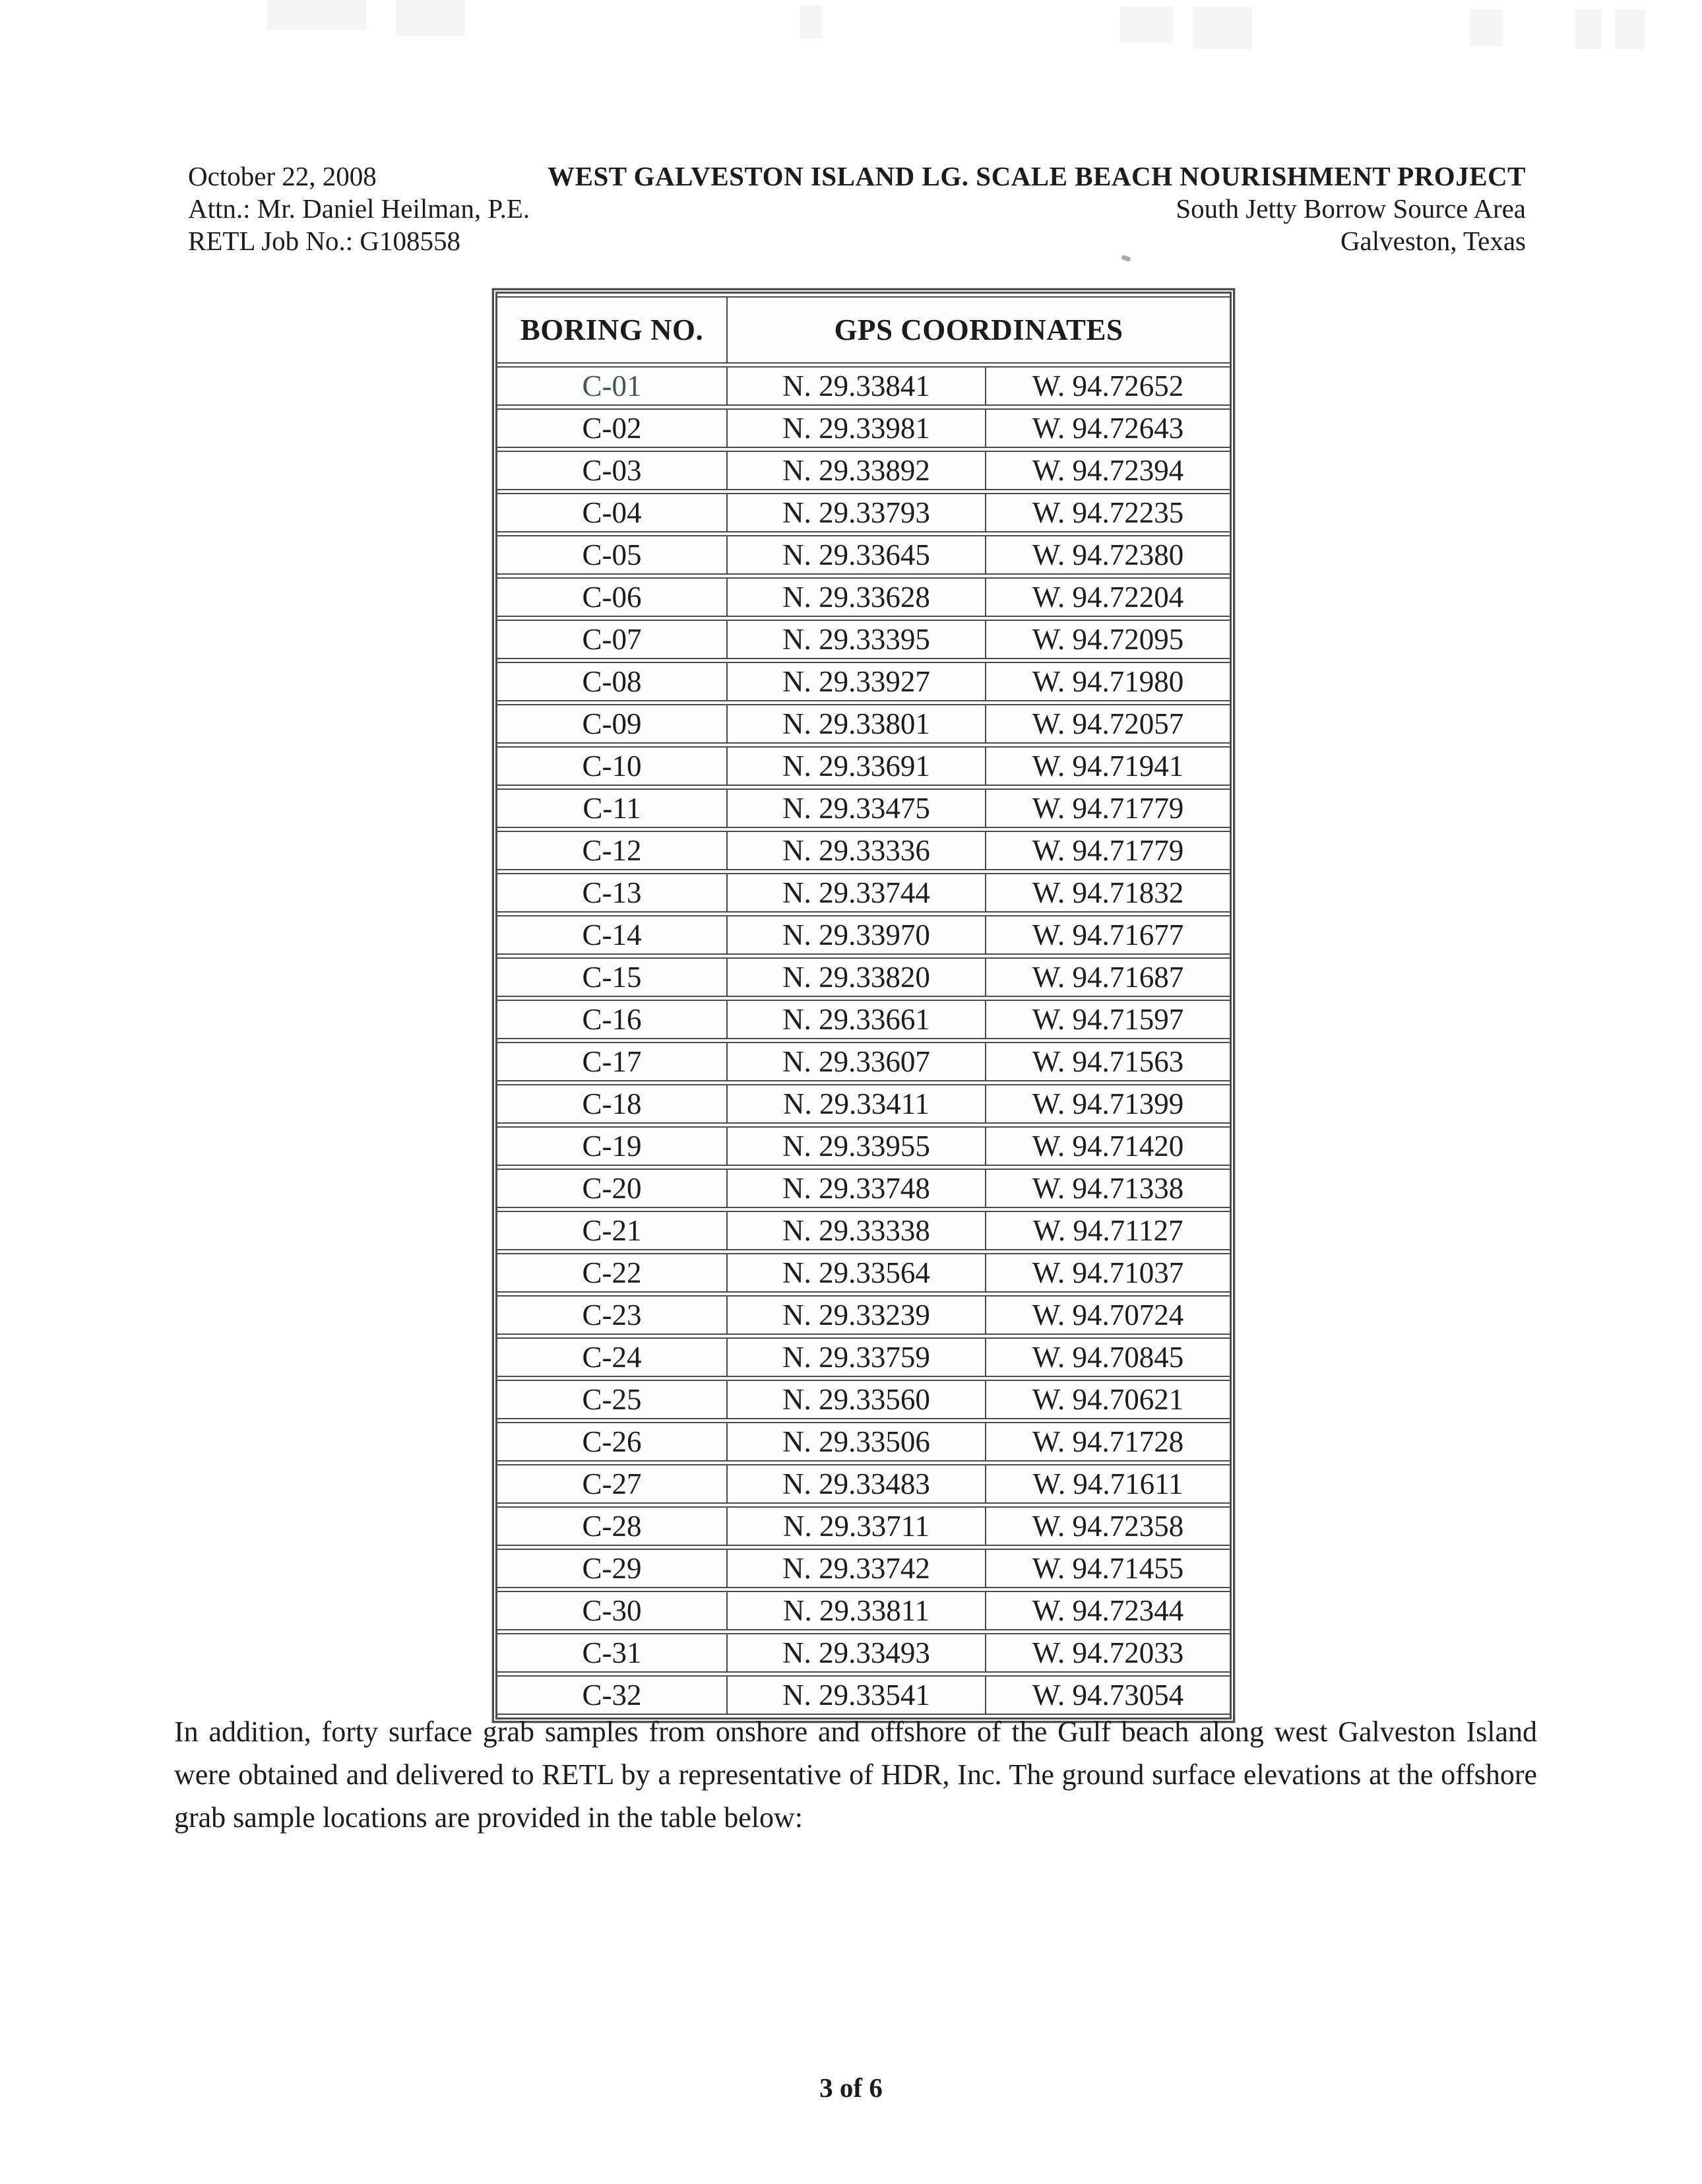  I want to click on boring-no-cell: C-17, so click(611, 1061).